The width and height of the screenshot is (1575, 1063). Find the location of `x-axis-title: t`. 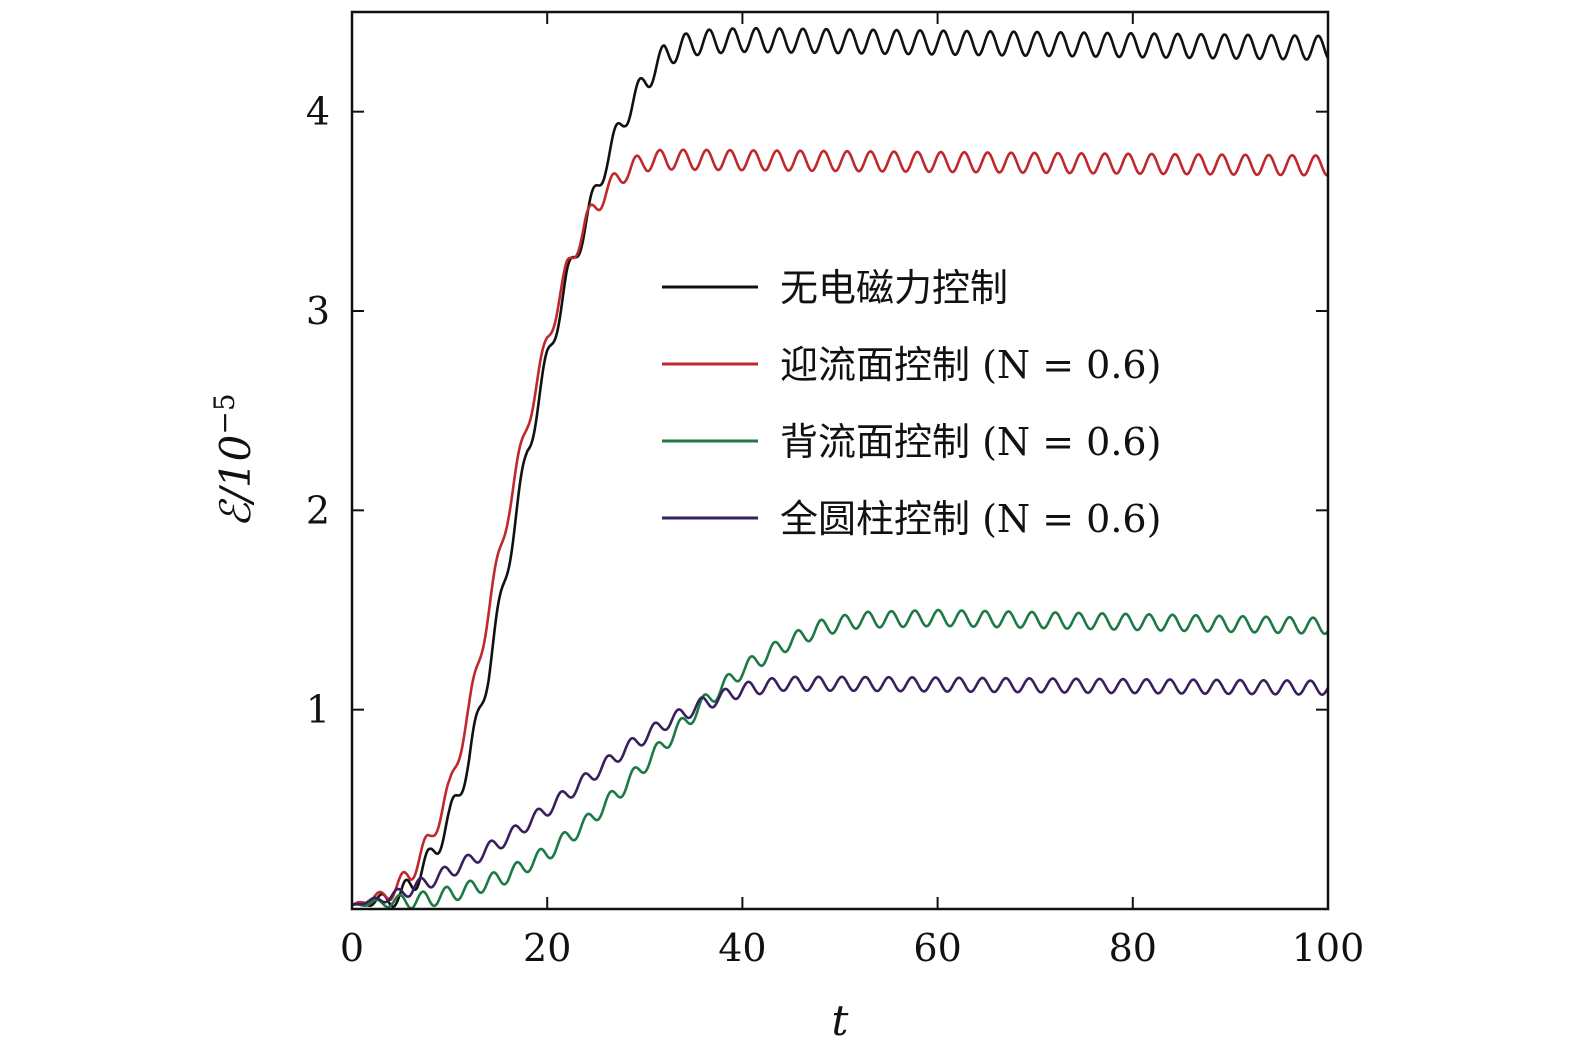

x-axis-title: t is located at coordinates (840, 1020).